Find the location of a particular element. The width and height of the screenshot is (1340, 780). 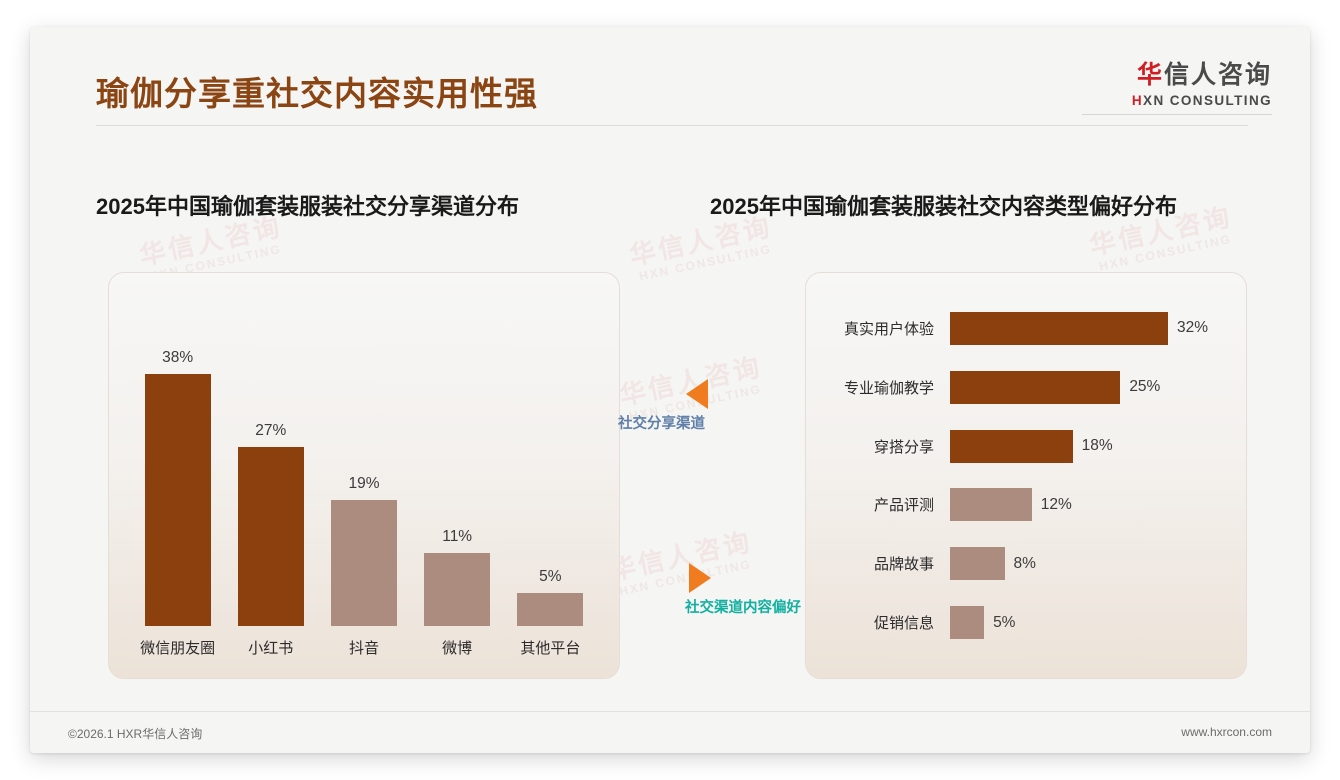

callout-preference-label: 社交渠道内容偏好 is located at coordinates (743, 608).